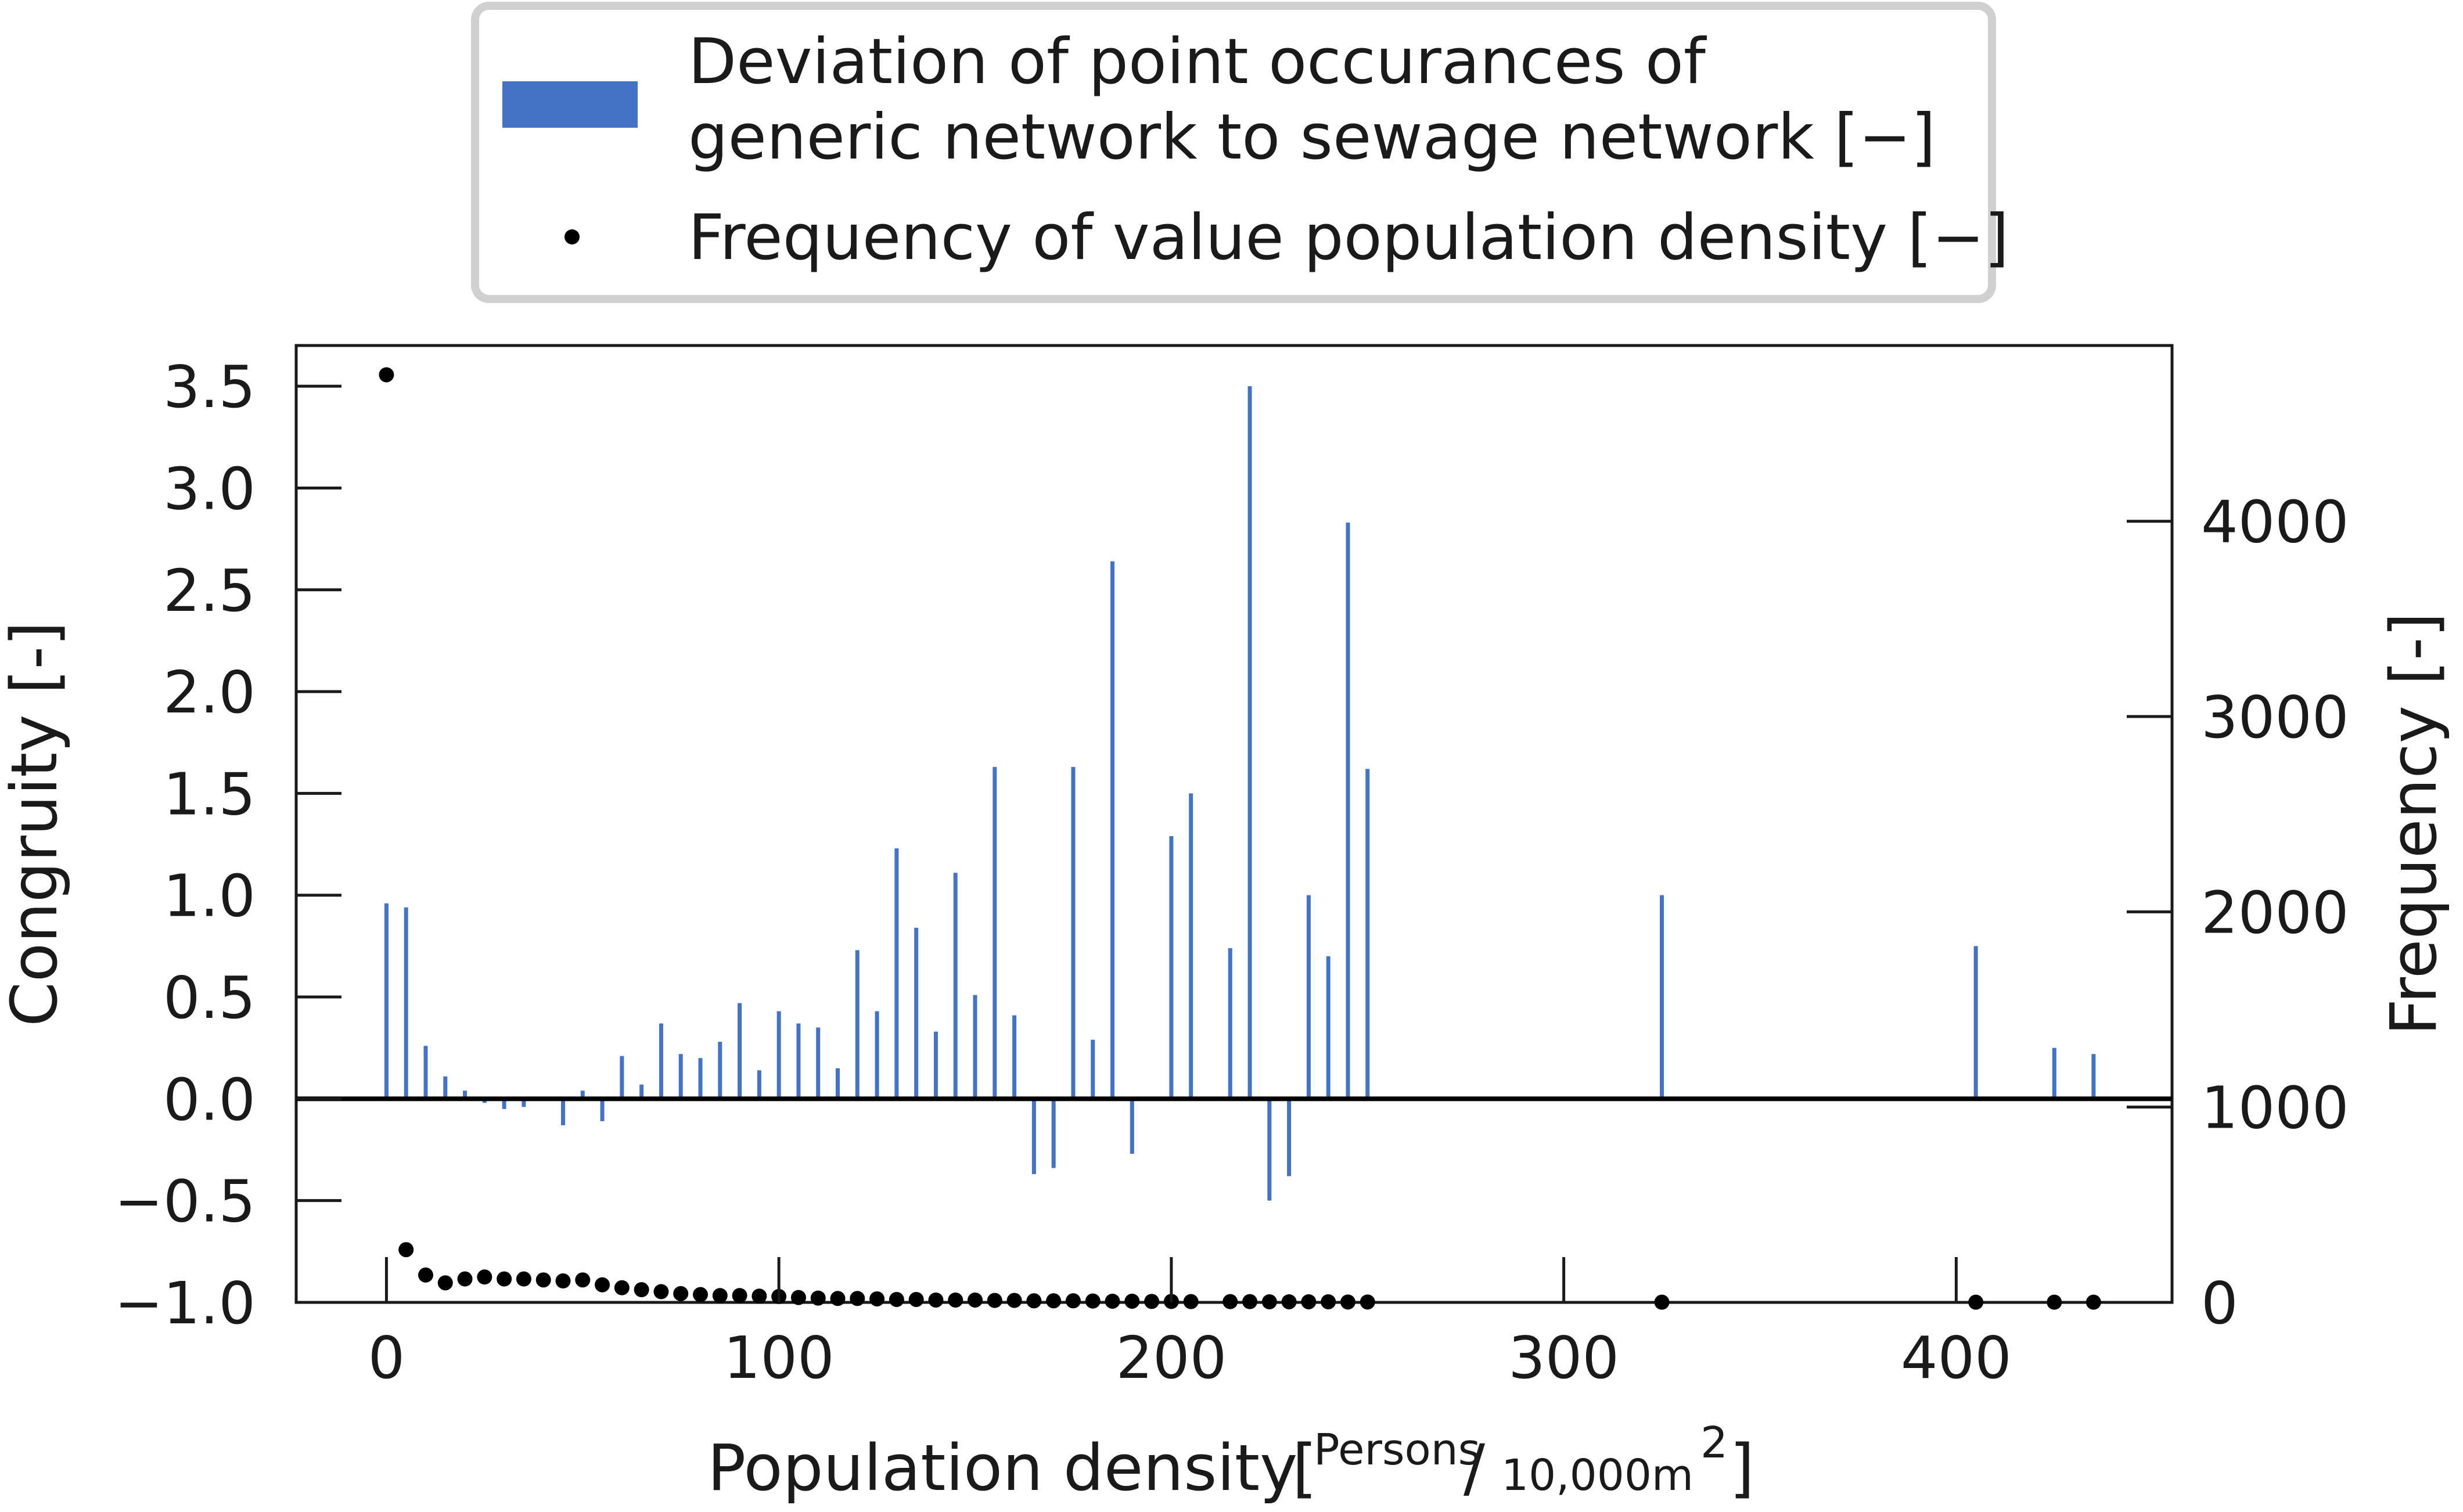 The image size is (2463, 1512). I want to click on y-left-tick-label: 0.0, so click(209, 1099).